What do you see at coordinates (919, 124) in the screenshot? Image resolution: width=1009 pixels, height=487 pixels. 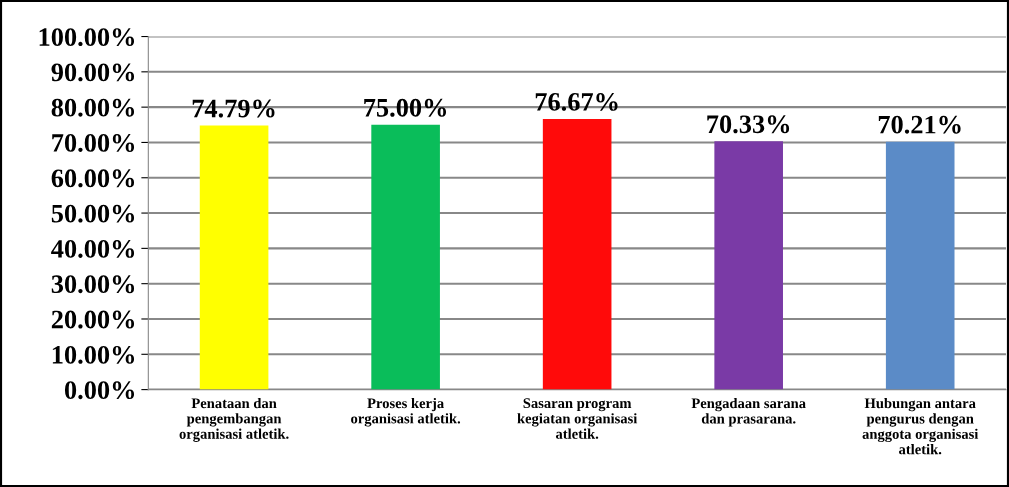 I see `data-label: 70.21%` at bounding box center [919, 124].